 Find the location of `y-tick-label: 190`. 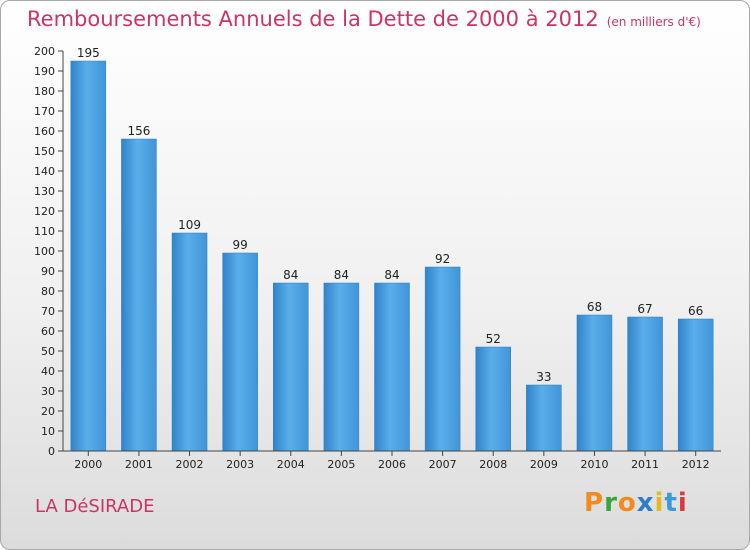

y-tick-label: 190 is located at coordinates (44, 71).